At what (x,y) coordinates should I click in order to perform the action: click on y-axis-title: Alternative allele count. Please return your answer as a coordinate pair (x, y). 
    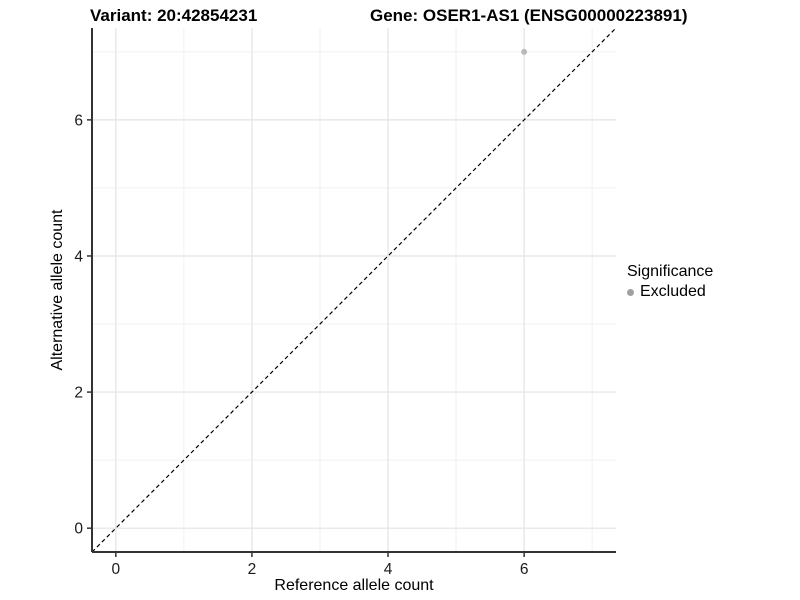
    Looking at the image, I should click on (57, 290).